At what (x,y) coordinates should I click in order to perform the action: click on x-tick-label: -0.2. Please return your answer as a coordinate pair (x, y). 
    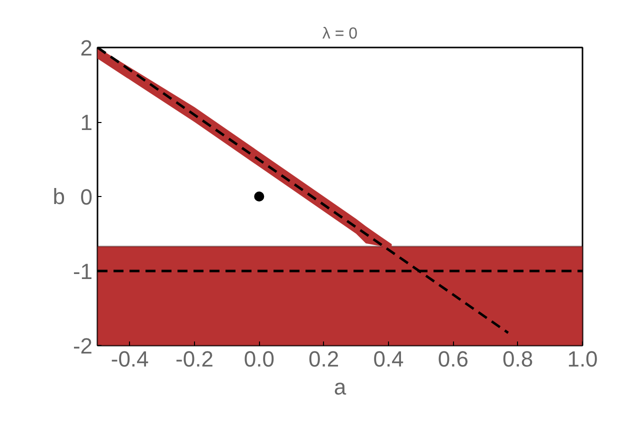
    Looking at the image, I should click on (195, 359).